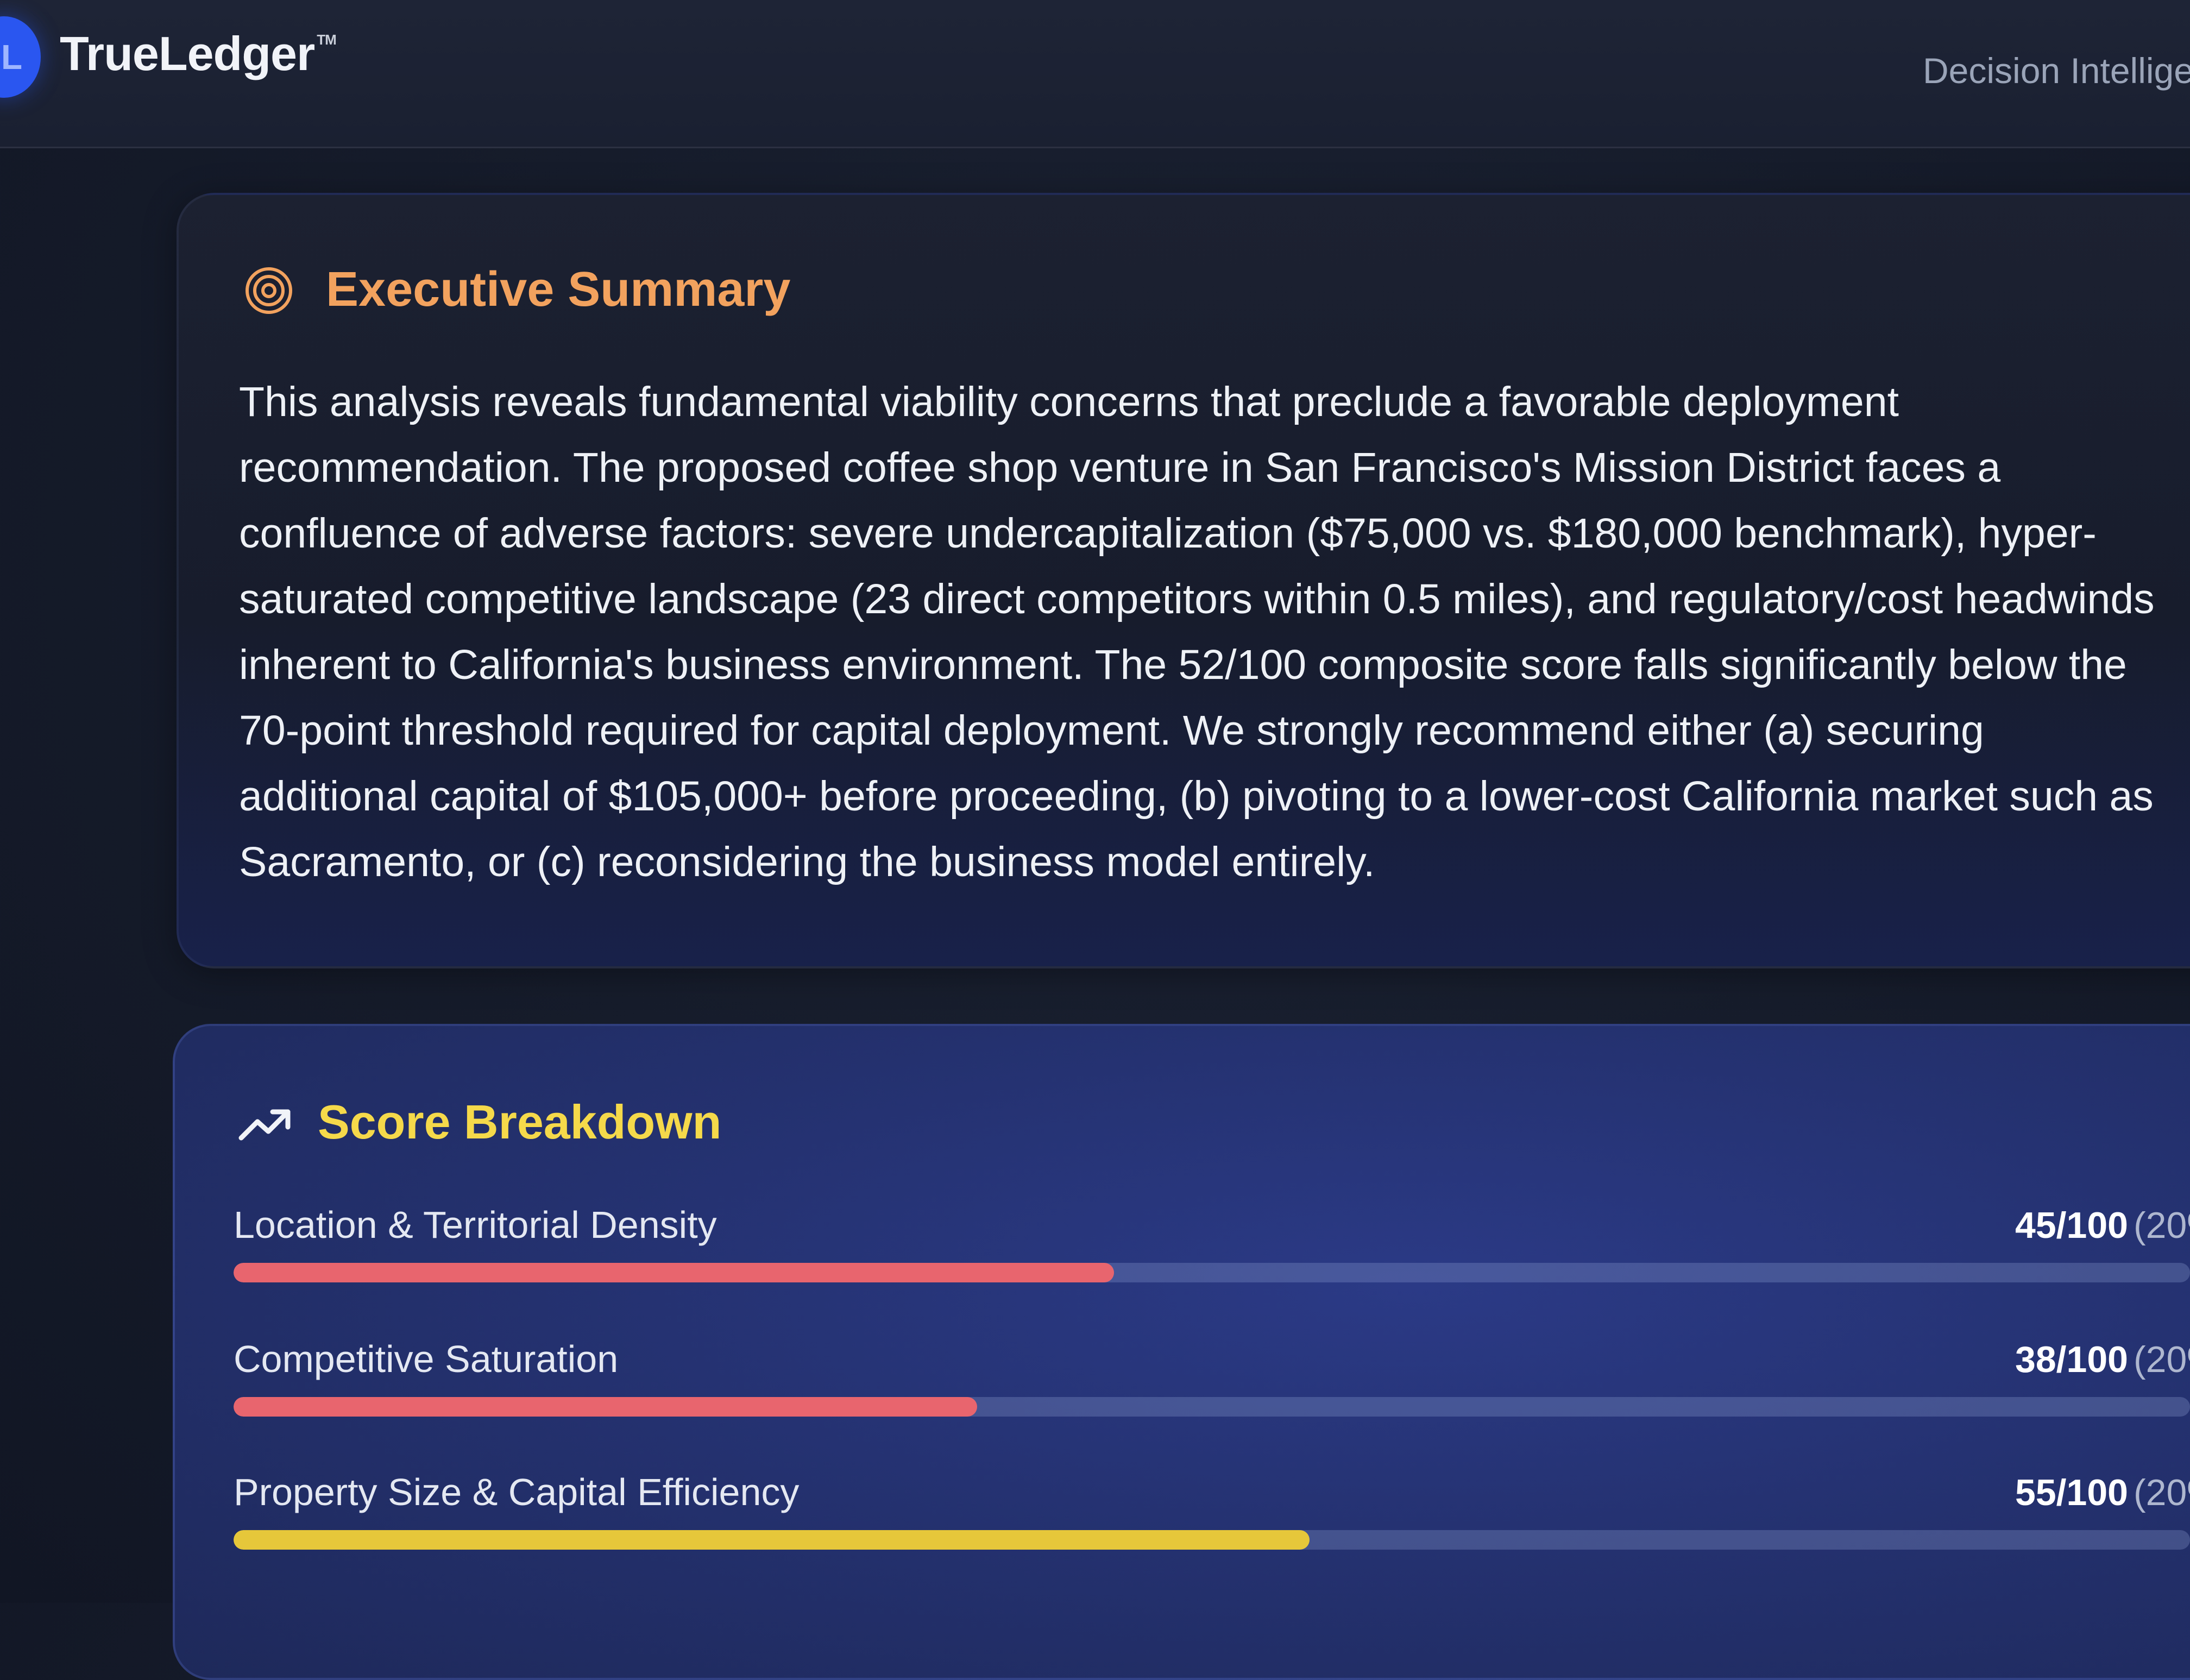 The height and width of the screenshot is (1680, 2190). What do you see at coordinates (187, 53) in the screenshot?
I see `brand-text: TrueLedger` at bounding box center [187, 53].